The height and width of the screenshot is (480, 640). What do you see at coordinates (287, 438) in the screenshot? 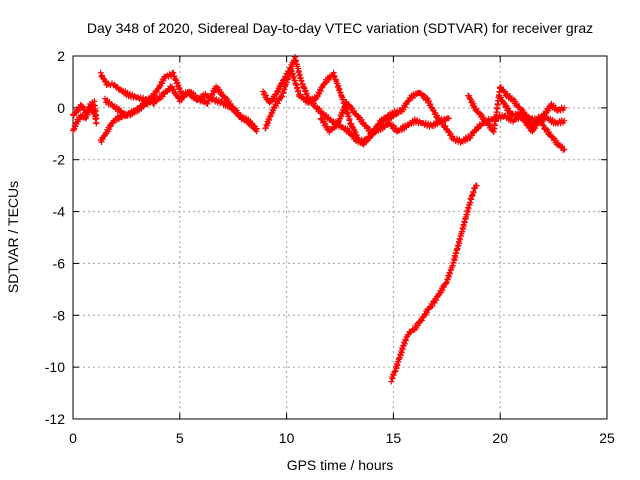
I see `x-tick-label: 10` at bounding box center [287, 438].